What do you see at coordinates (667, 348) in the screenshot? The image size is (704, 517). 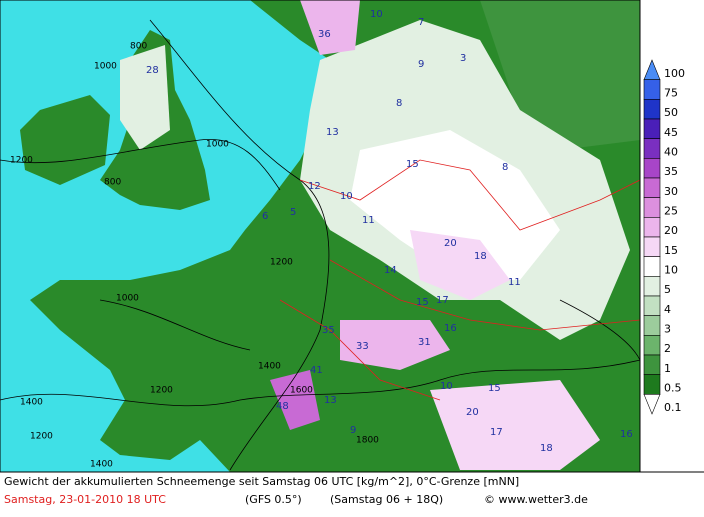 I see `legend-label: 2` at bounding box center [667, 348].